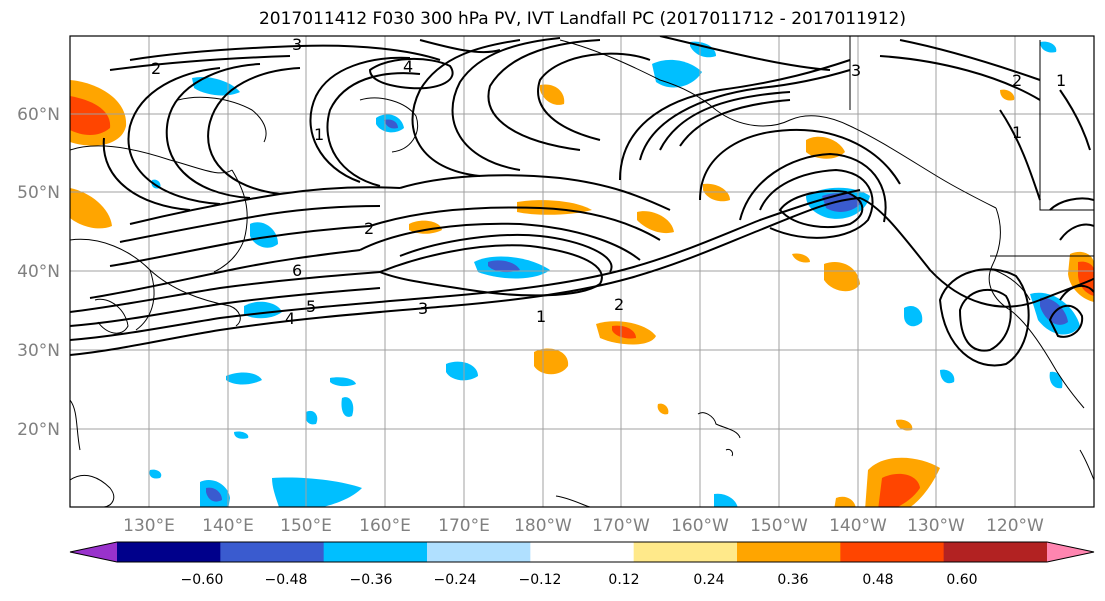 This screenshot has width=1105, height=601. Describe the element at coordinates (708, 580) in the screenshot. I see `colorbar-tick-label: 0.24` at that location.